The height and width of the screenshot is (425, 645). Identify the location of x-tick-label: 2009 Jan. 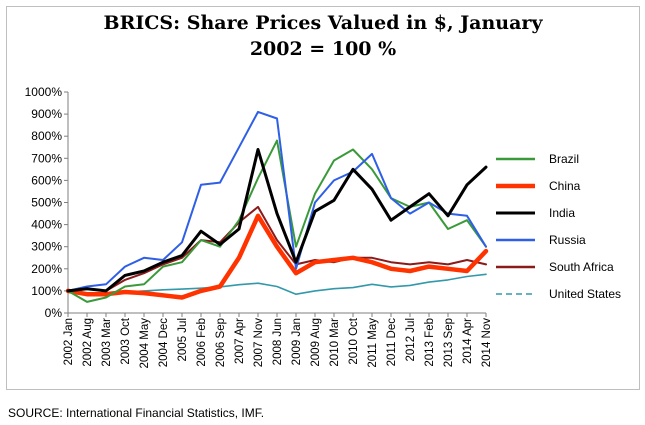
(297, 341).